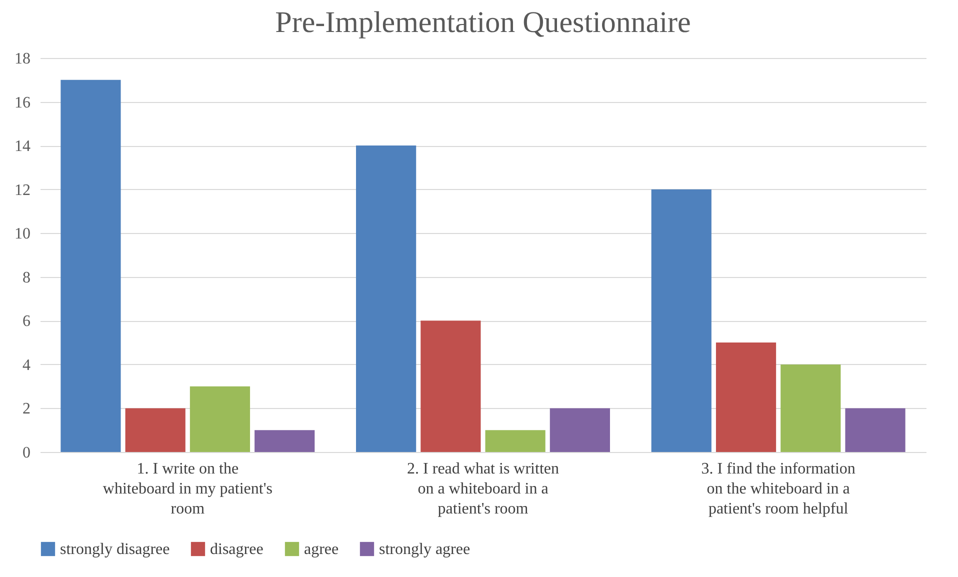 Image resolution: width=958 pixels, height=577 pixels. What do you see at coordinates (22, 190) in the screenshot?
I see `y-tick-label: 12` at bounding box center [22, 190].